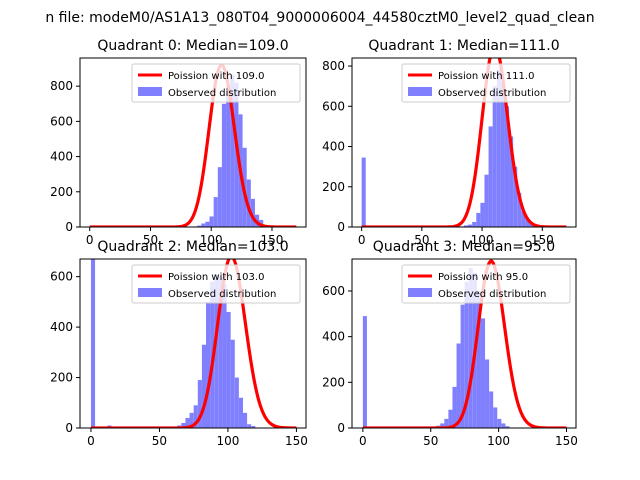 Image resolution: width=640 pixels, height=480 pixels. I want to click on panel-title: Quadrant 1: Median=111.0, so click(463, 46).